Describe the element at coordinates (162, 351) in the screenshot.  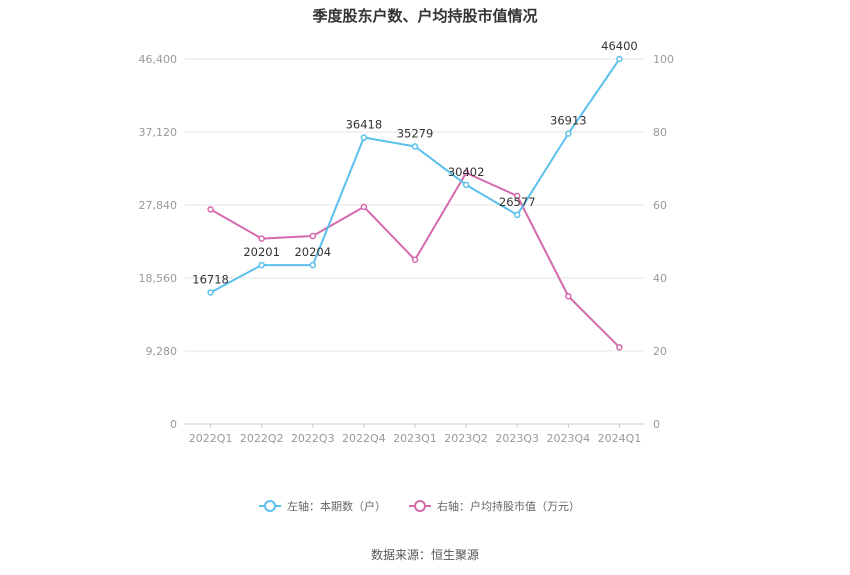
I see `left-tick-label: 9,280` at that location.